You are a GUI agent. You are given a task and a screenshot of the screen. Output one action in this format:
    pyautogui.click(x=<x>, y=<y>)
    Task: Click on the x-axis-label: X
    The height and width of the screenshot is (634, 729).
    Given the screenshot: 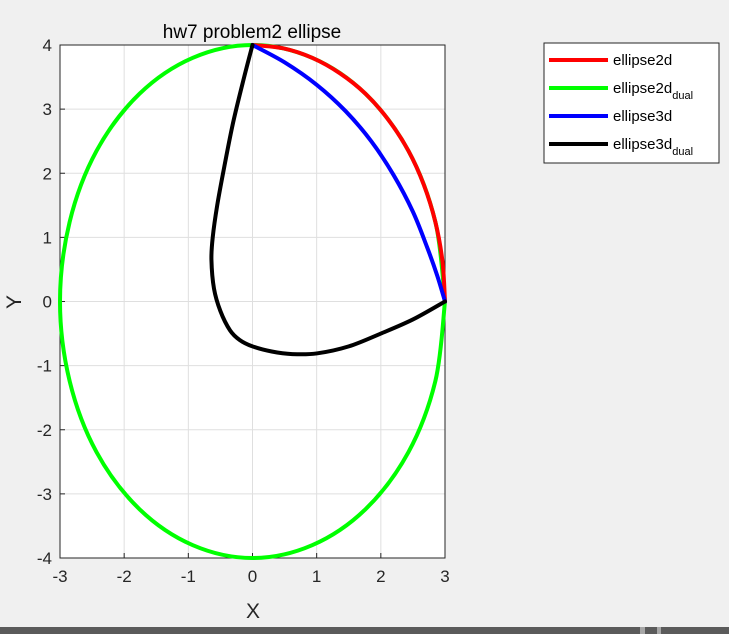 What is the action you would take?
    pyautogui.click(x=253, y=611)
    